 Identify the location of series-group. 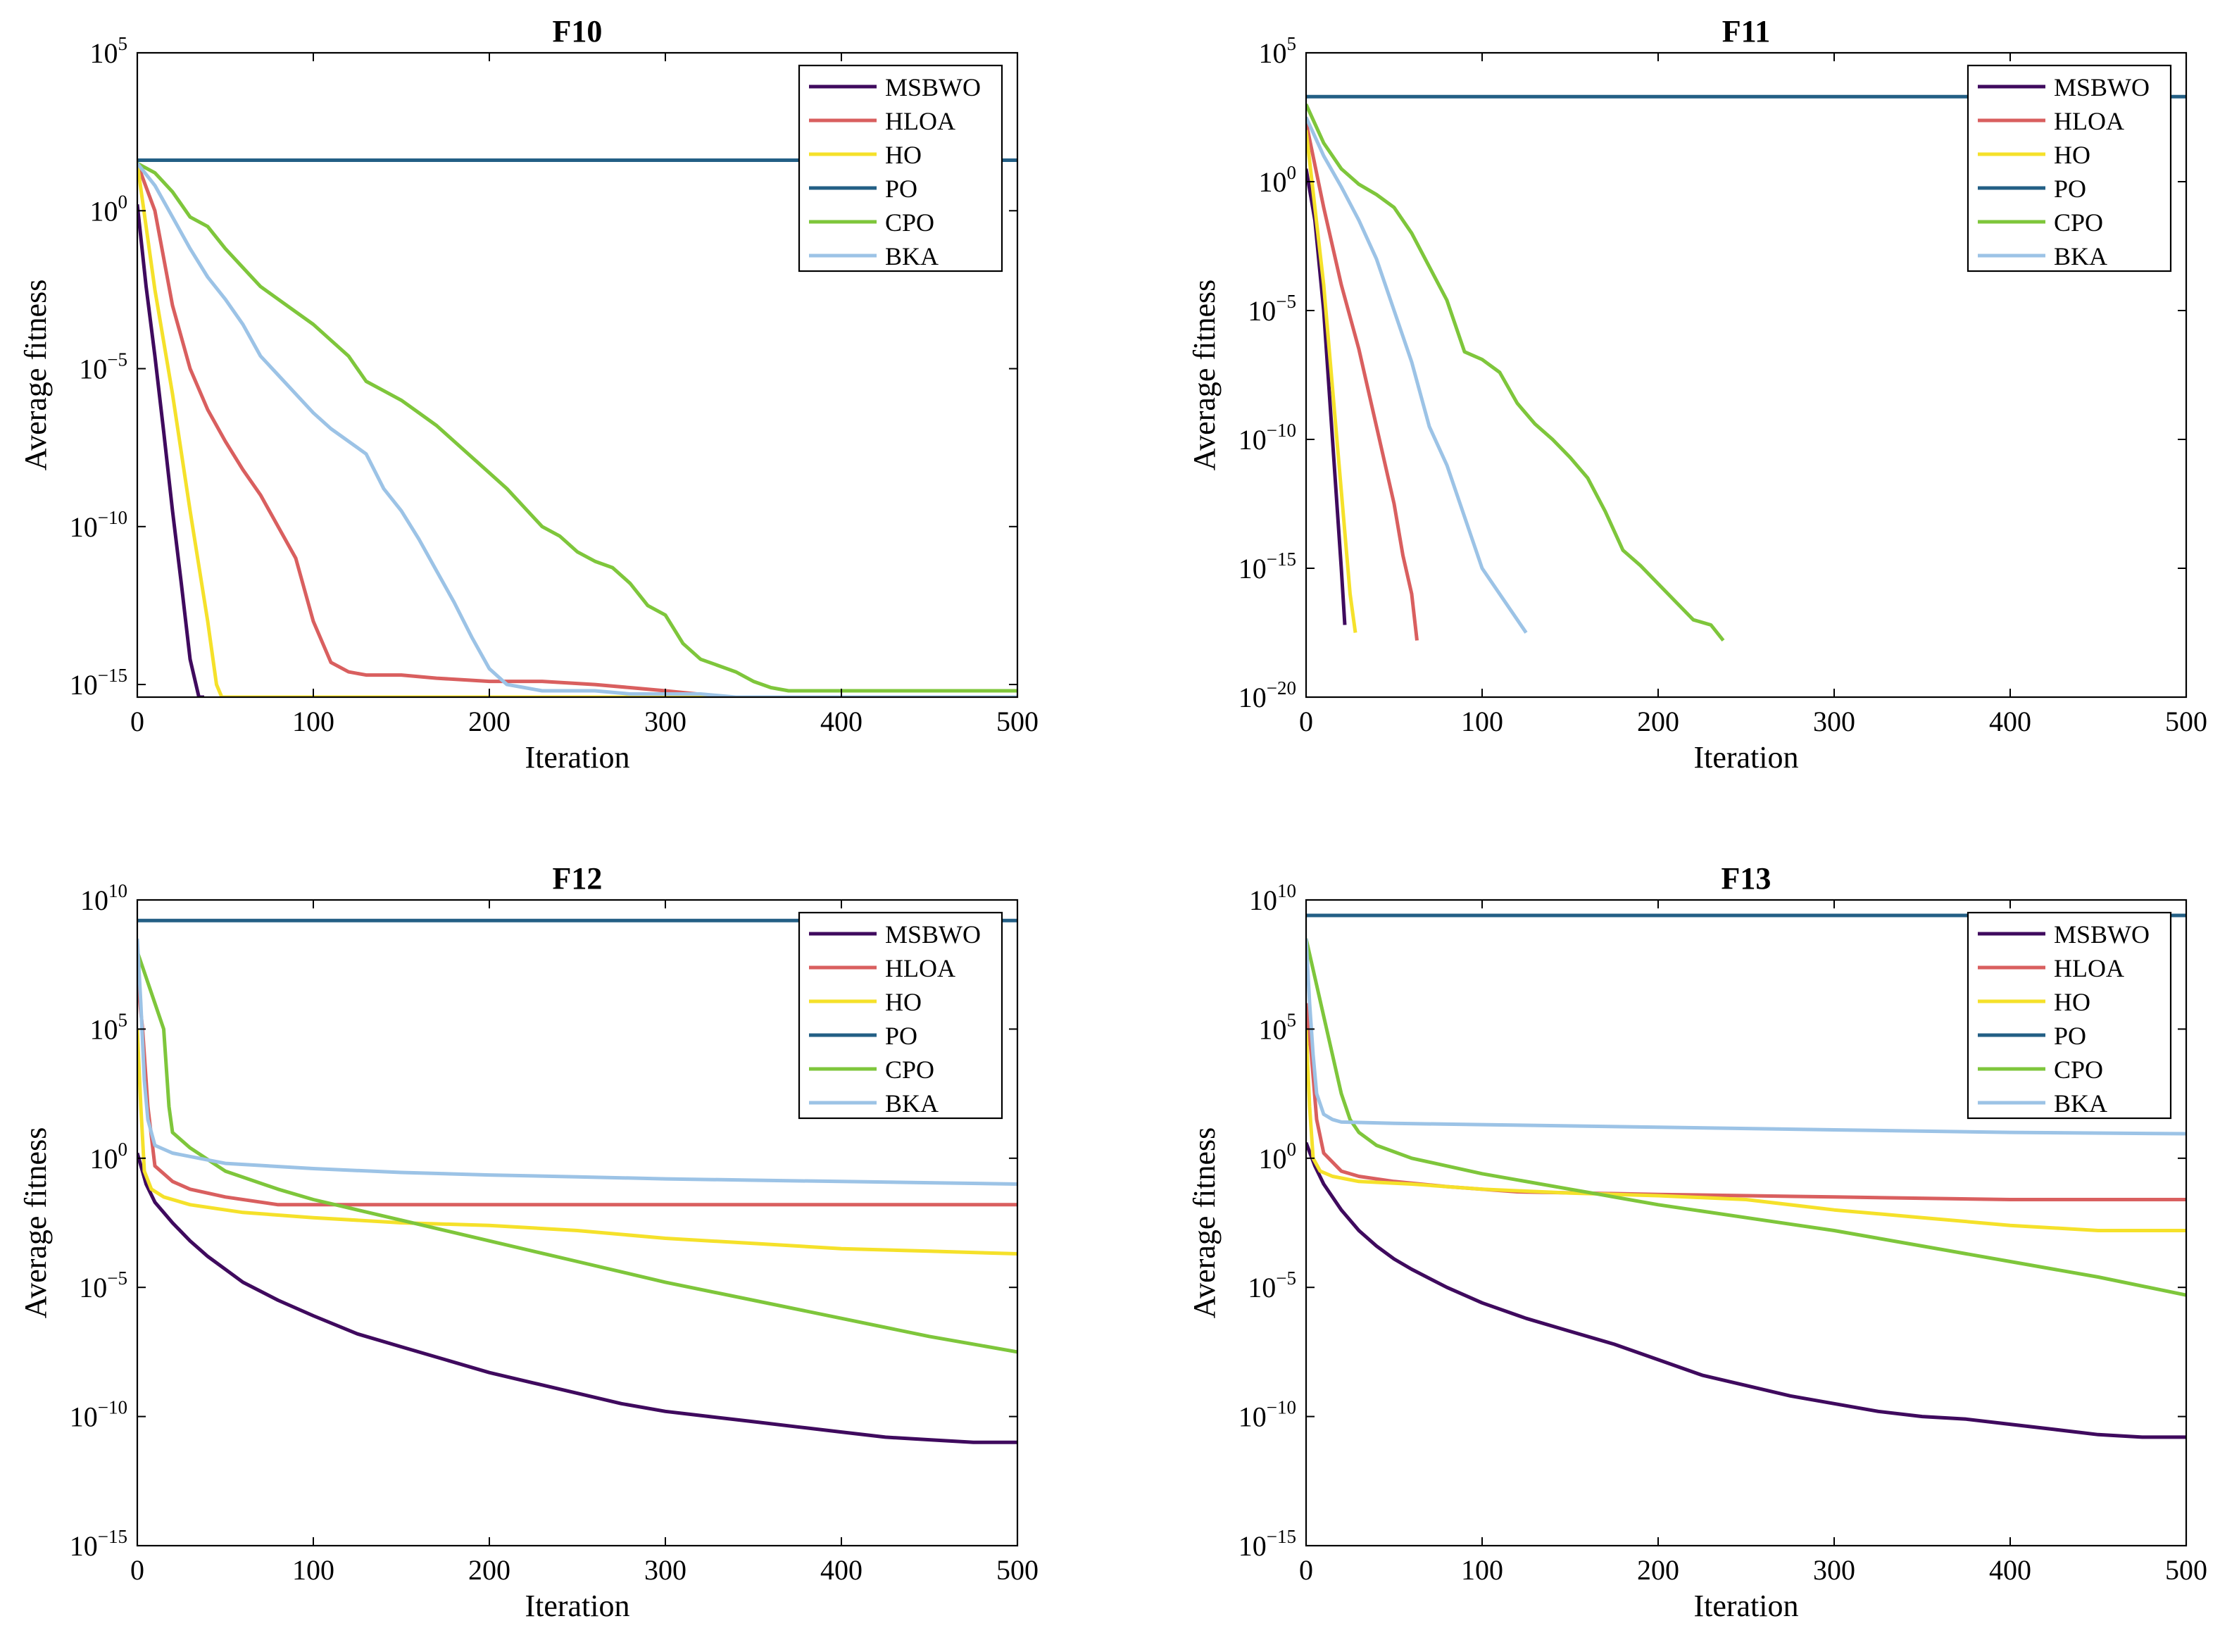
(577, 427).